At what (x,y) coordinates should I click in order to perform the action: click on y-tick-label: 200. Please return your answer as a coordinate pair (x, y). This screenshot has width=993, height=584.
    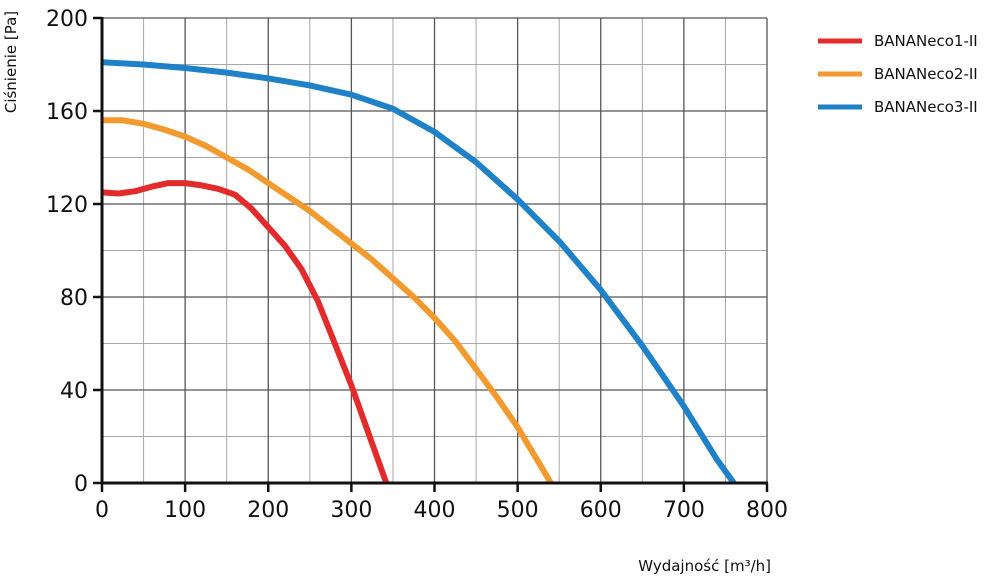
    Looking at the image, I should click on (67, 19).